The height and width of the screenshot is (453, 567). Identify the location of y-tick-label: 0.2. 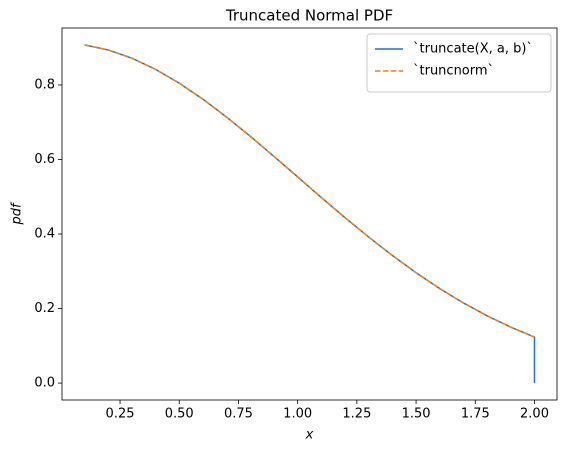
(44, 308).